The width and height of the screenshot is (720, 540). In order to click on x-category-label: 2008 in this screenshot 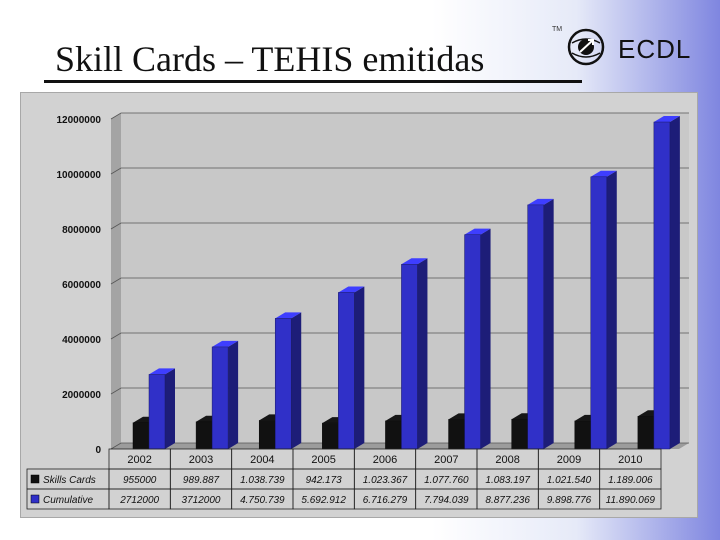, I will do `click(507, 460)`.